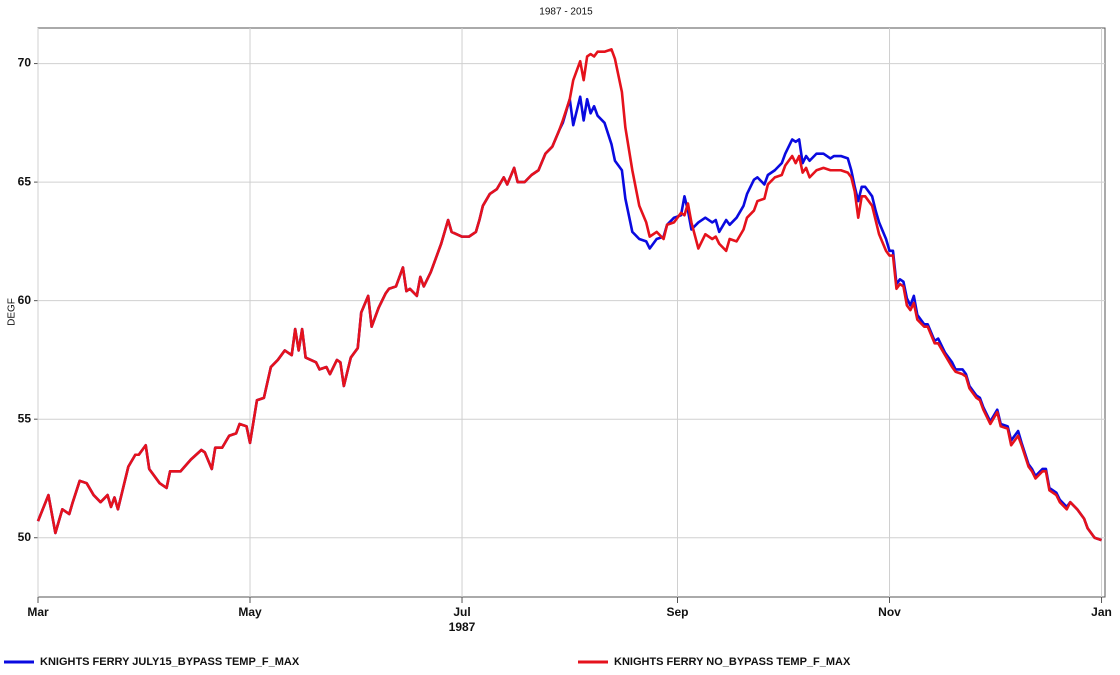 This screenshot has height=675, width=1120. What do you see at coordinates (25, 418) in the screenshot?
I see `y-tick-label: 55` at bounding box center [25, 418].